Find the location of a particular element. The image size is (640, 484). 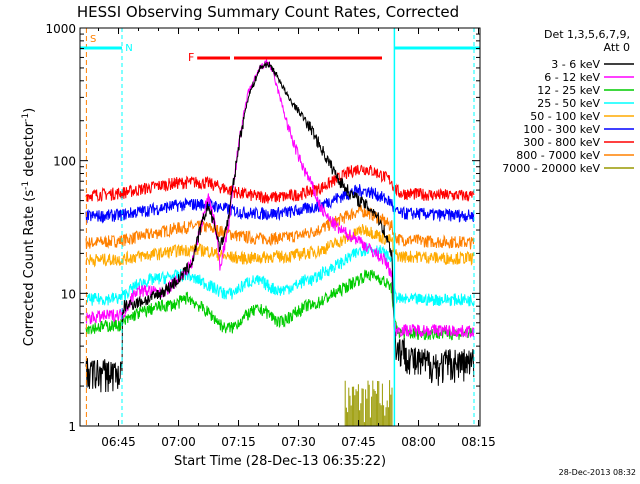

series-12-25-kev is located at coordinates (280, 305).